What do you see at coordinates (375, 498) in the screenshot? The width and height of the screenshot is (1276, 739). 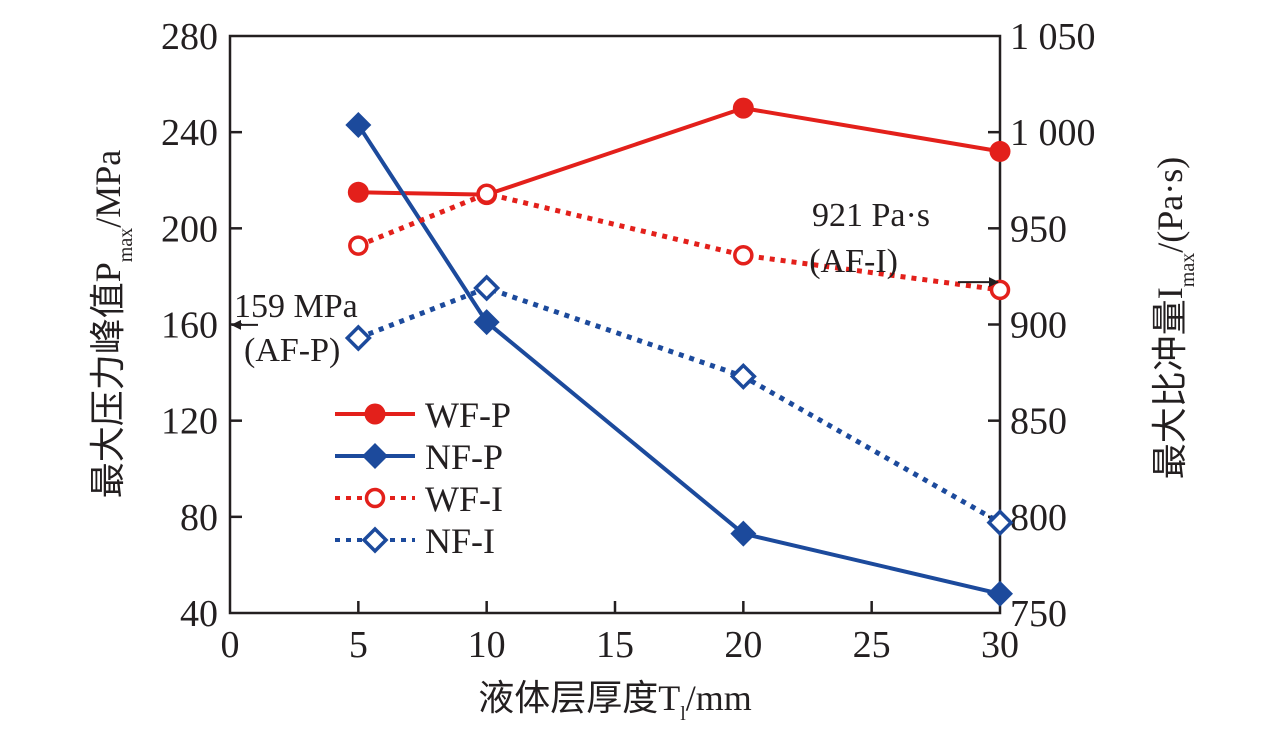 I see `legend-marker-wf-i` at bounding box center [375, 498].